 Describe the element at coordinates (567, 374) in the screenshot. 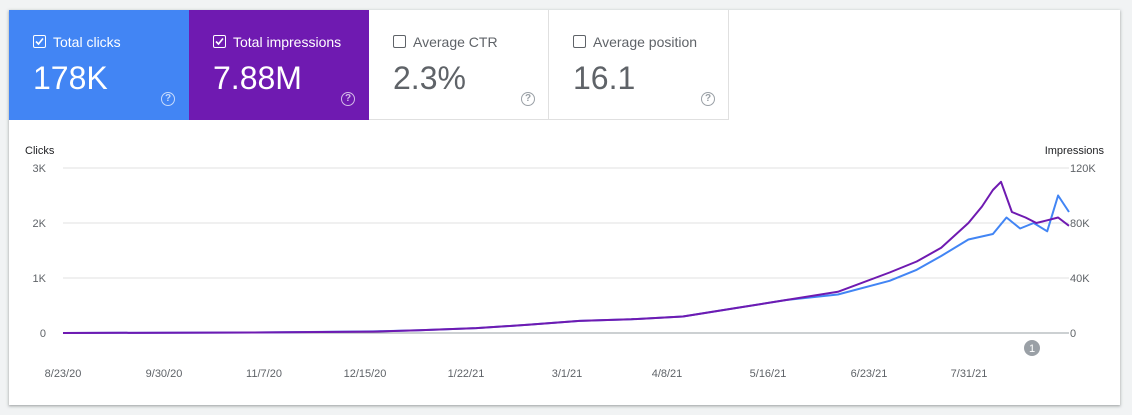

I see `x-tick-label: 3/1/21` at that location.